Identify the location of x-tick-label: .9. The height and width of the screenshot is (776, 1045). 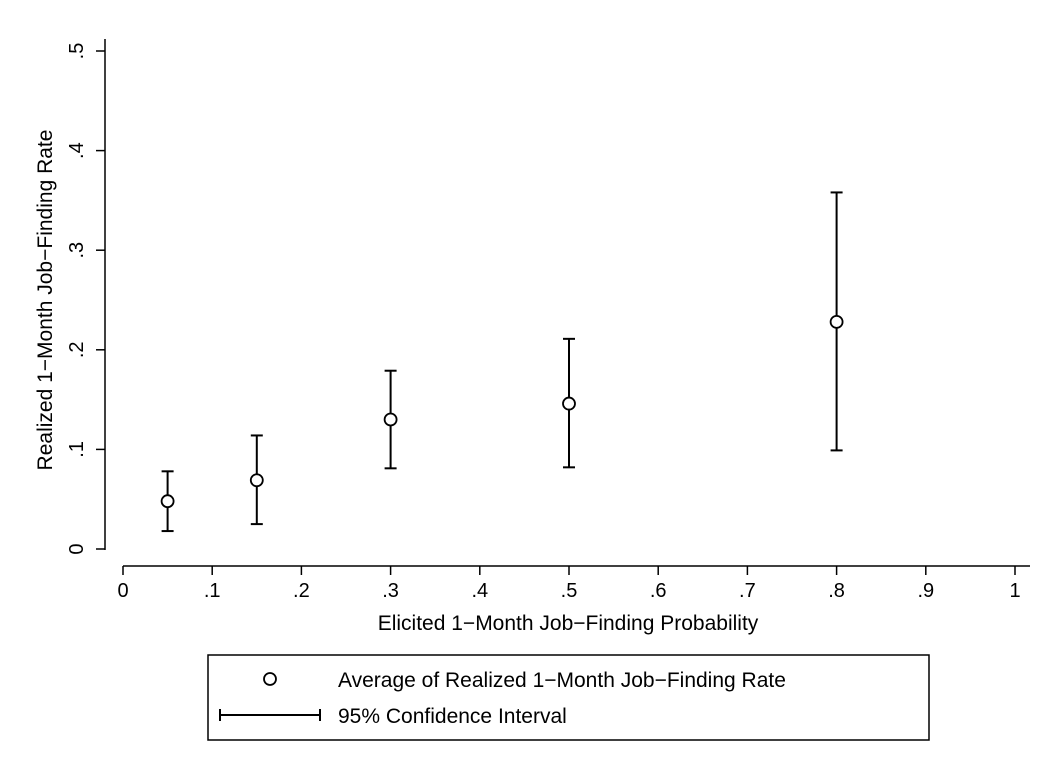
(925, 591).